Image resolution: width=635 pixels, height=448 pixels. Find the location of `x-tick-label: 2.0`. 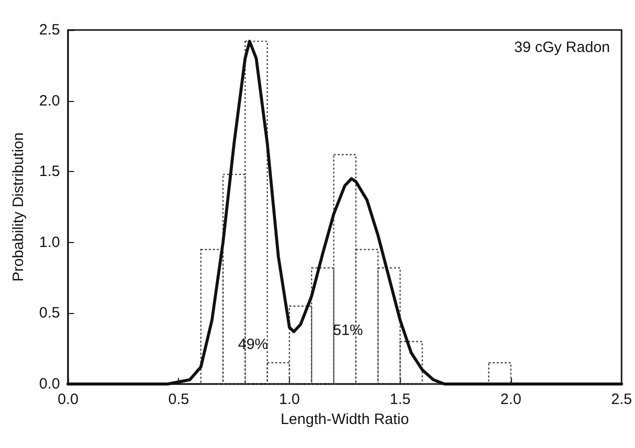

x-tick-label: 2.0 is located at coordinates (511, 399).